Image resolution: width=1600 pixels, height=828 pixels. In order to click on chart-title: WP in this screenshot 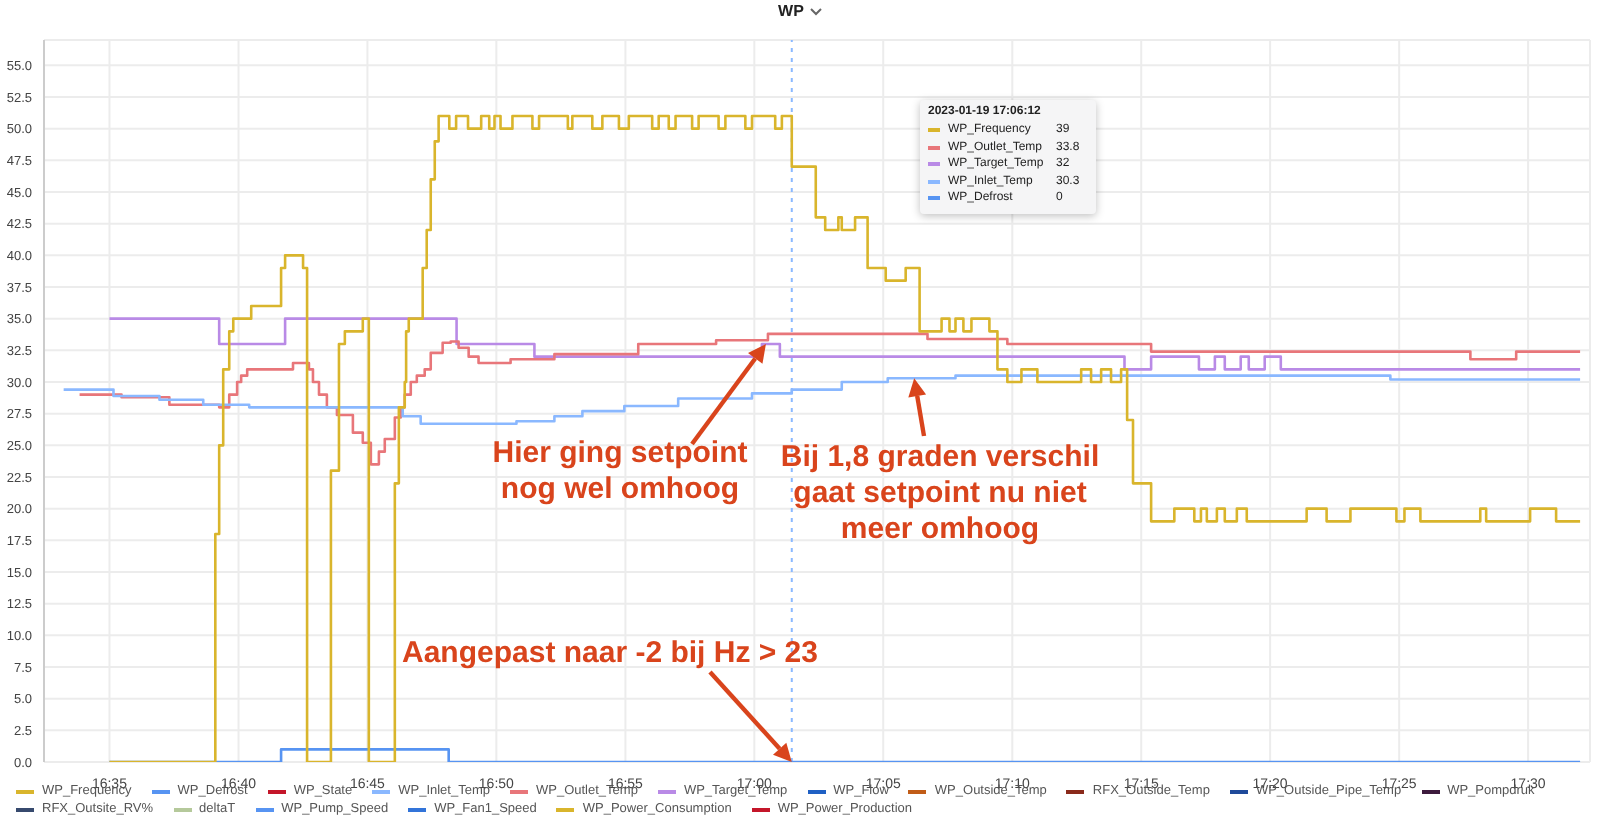, I will do `click(791, 11)`.